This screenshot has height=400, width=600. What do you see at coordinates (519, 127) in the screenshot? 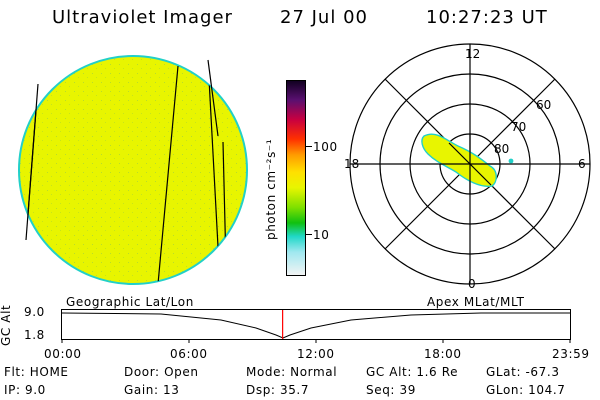
I see `lat-label-70: 70` at bounding box center [519, 127].